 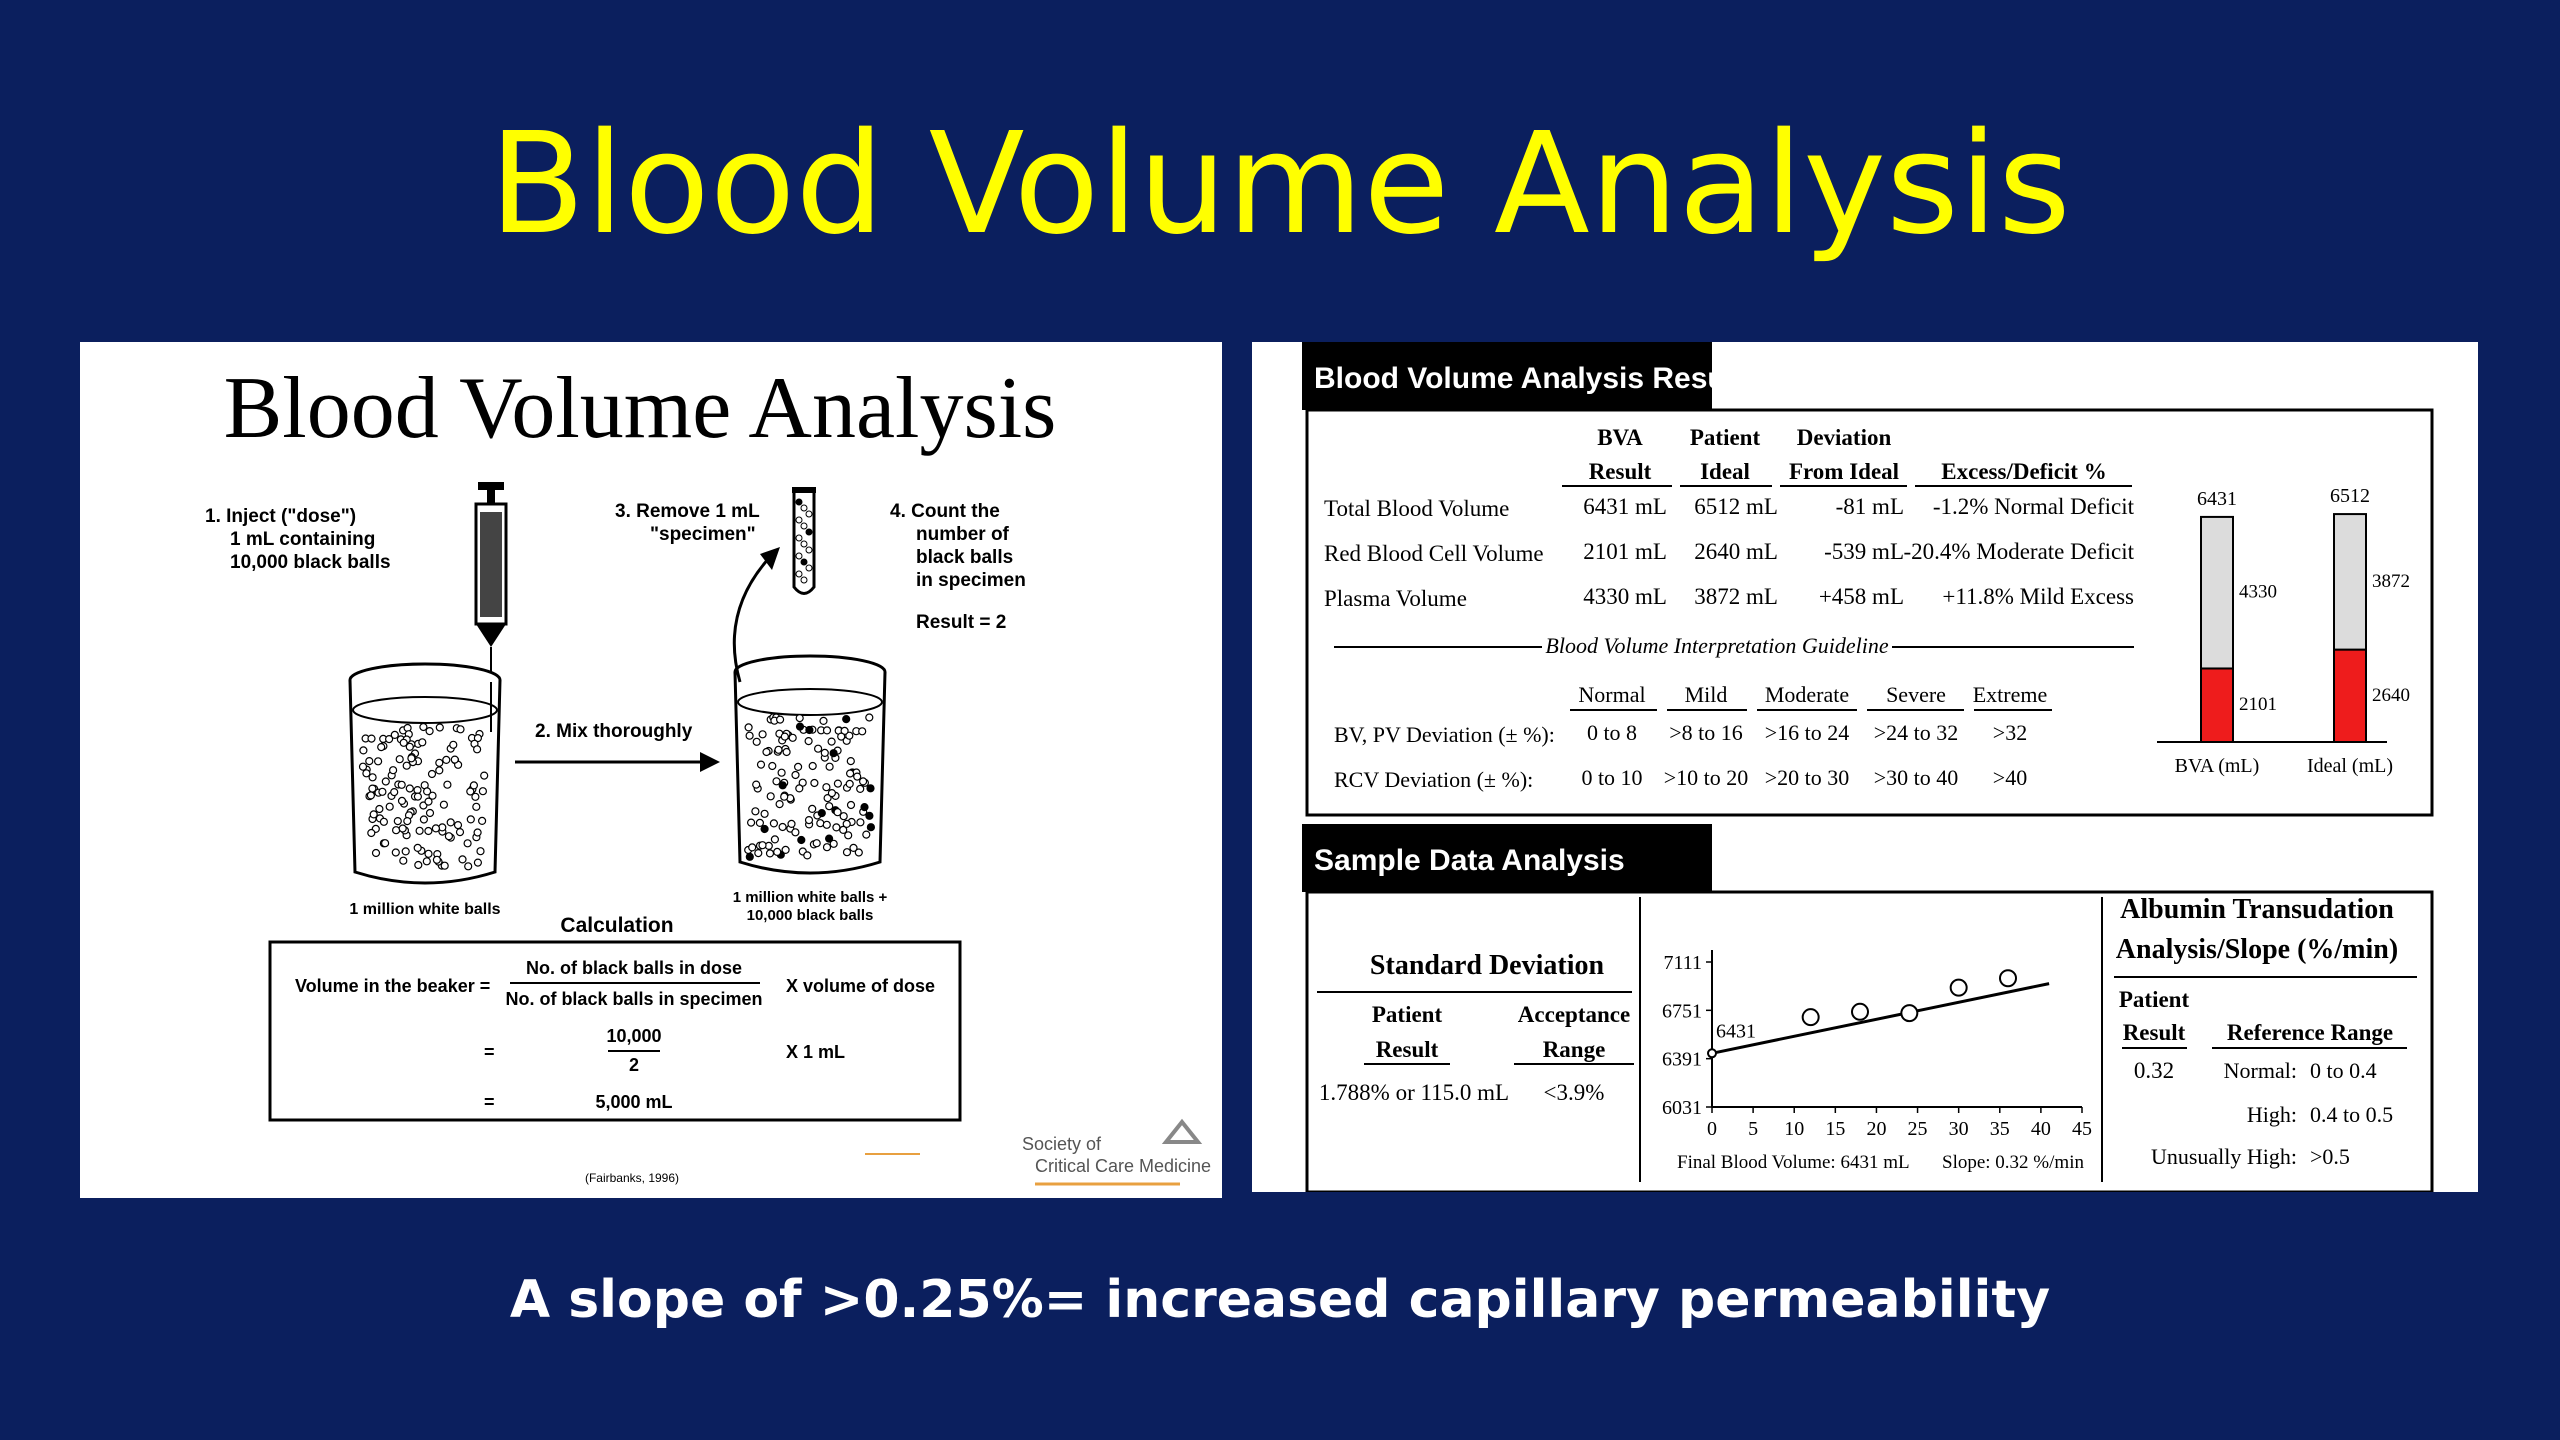 I want to click on svg-text: >32, so click(x=2010, y=732).